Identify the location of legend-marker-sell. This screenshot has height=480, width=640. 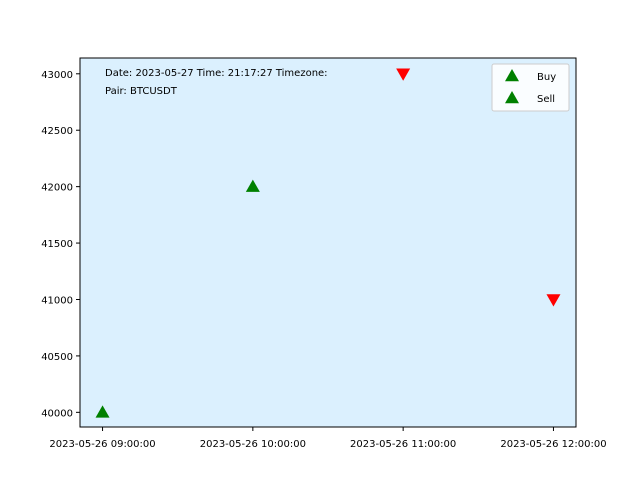
(512, 97).